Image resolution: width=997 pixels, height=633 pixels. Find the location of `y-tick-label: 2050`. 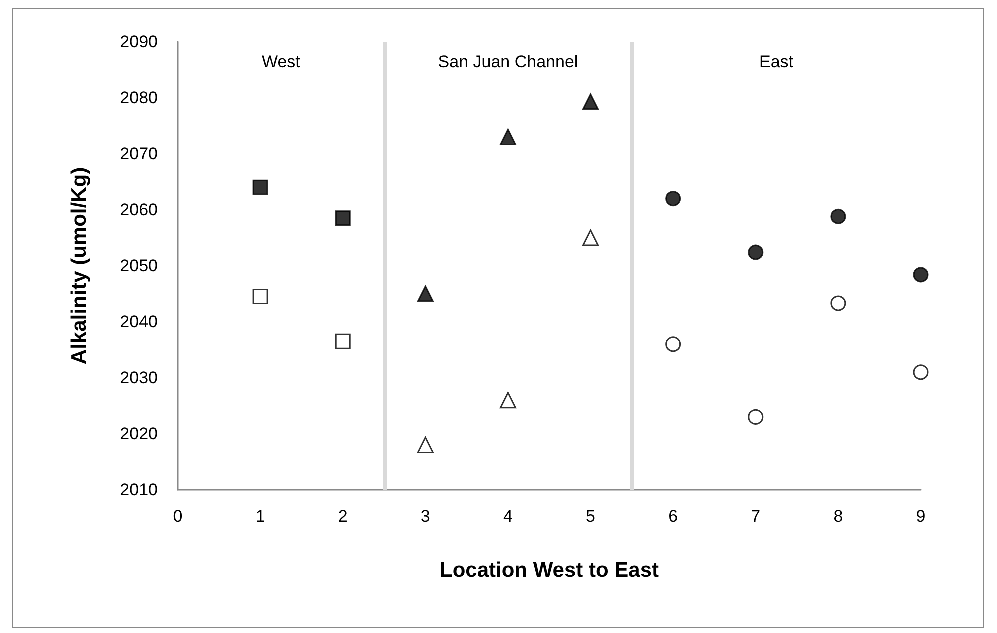

y-tick-label: 2050 is located at coordinates (139, 266).